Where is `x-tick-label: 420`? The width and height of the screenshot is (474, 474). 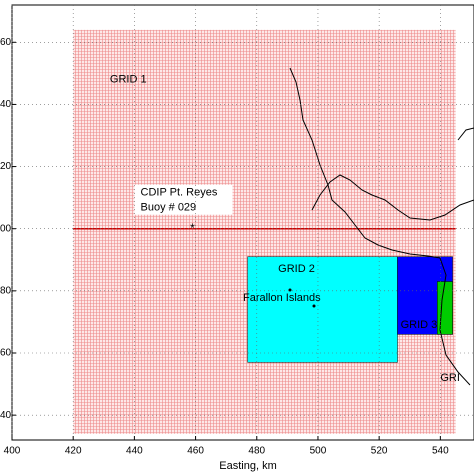 x-tick-label: 420 is located at coordinates (73, 451).